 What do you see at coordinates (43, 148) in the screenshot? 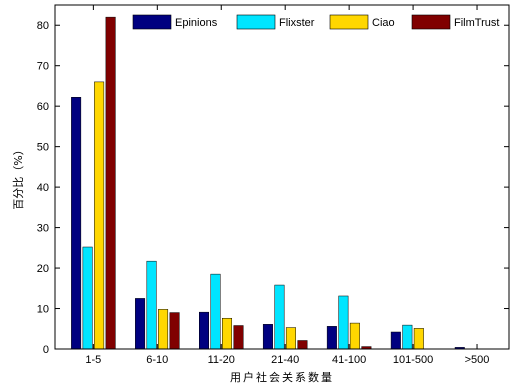
I see `y-tick-label: 50` at bounding box center [43, 148].